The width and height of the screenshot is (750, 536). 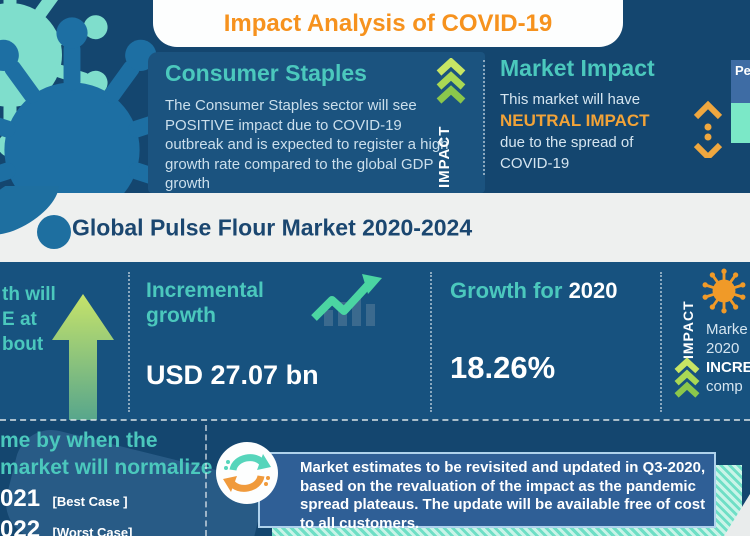 I want to click on normalize-heading-line1: me by when the, so click(x=79, y=440).